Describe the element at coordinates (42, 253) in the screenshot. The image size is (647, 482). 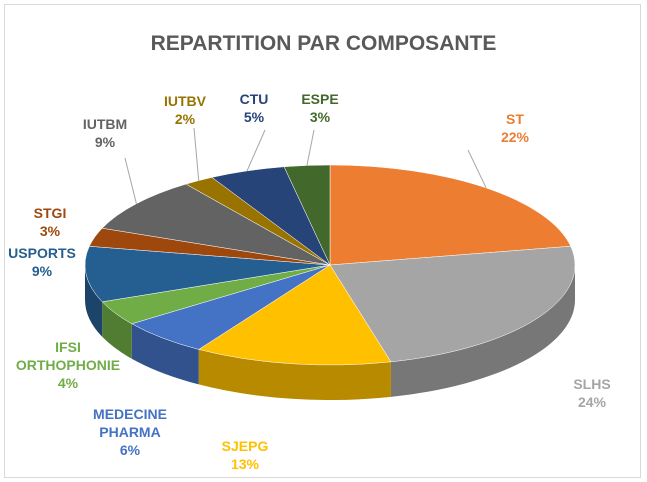
I see `category-label: USPORTS` at that location.